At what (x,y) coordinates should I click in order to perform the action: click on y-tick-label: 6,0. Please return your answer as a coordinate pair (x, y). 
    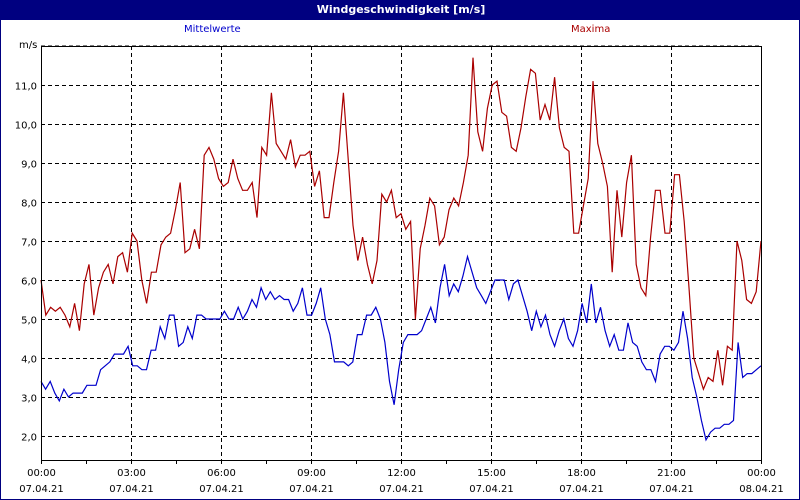
    Looking at the image, I should click on (29, 282).